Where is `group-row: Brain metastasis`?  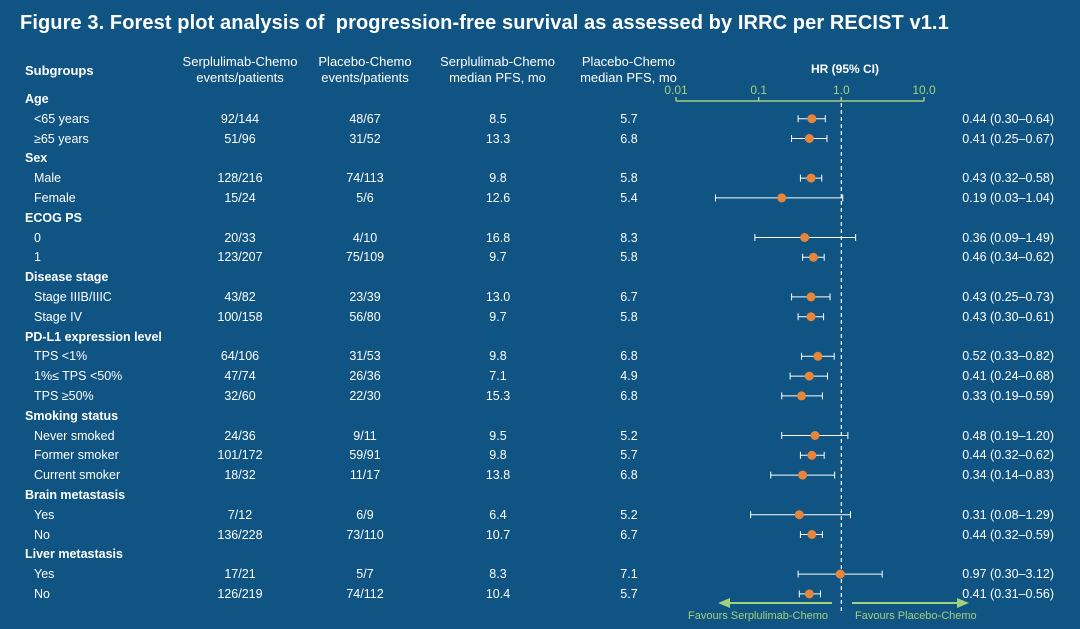 group-row: Brain metastasis is located at coordinates (540, 495).